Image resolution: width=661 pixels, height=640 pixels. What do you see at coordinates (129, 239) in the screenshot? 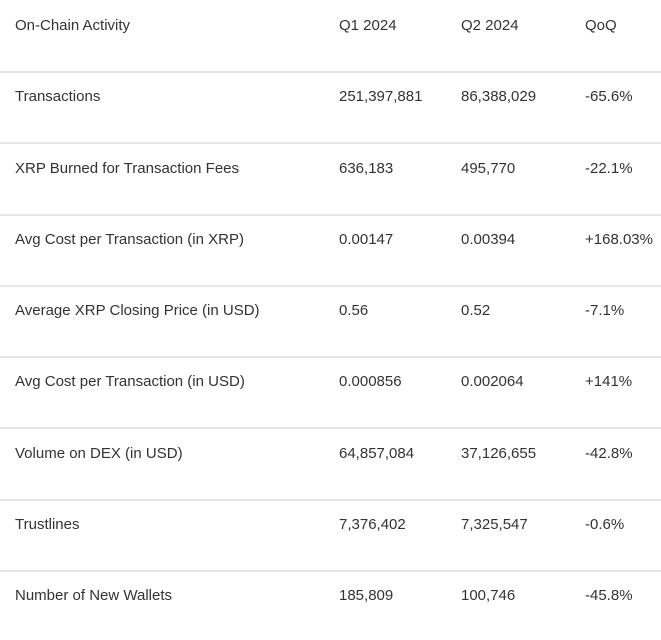
I see `row-metric: Avg Cost per Transaction (in XRP)` at bounding box center [129, 239].